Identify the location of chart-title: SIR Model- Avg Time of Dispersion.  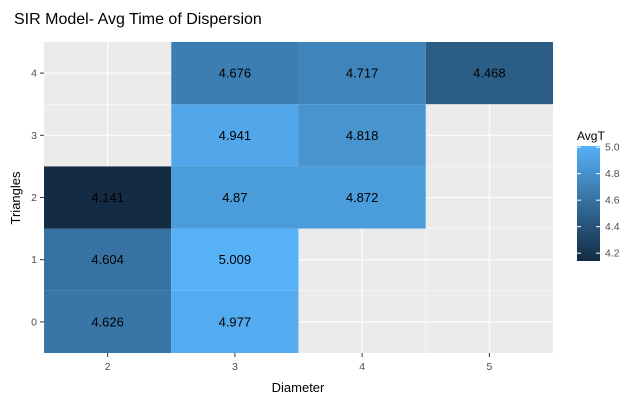
(138, 19).